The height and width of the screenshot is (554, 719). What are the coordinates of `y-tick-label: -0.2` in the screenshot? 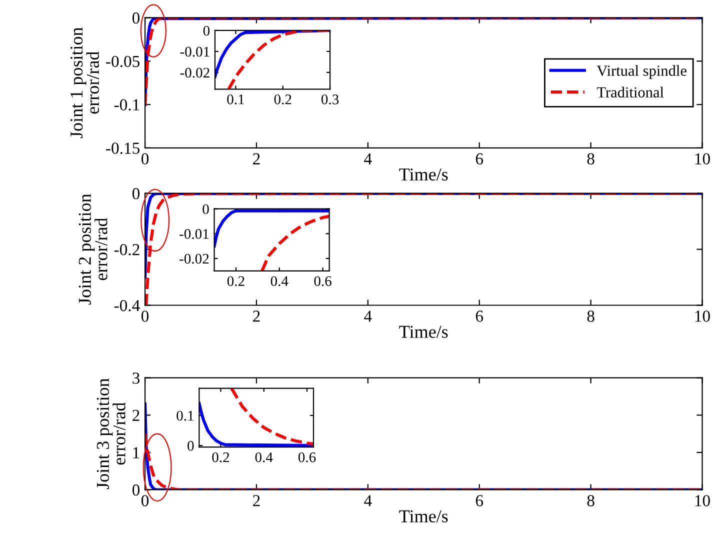 It's located at (127, 250).